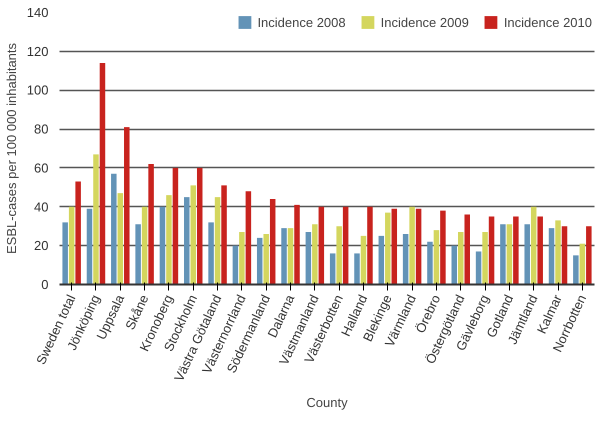  Describe the element at coordinates (41, 246) in the screenshot. I see `y-tick-label: 20` at that location.